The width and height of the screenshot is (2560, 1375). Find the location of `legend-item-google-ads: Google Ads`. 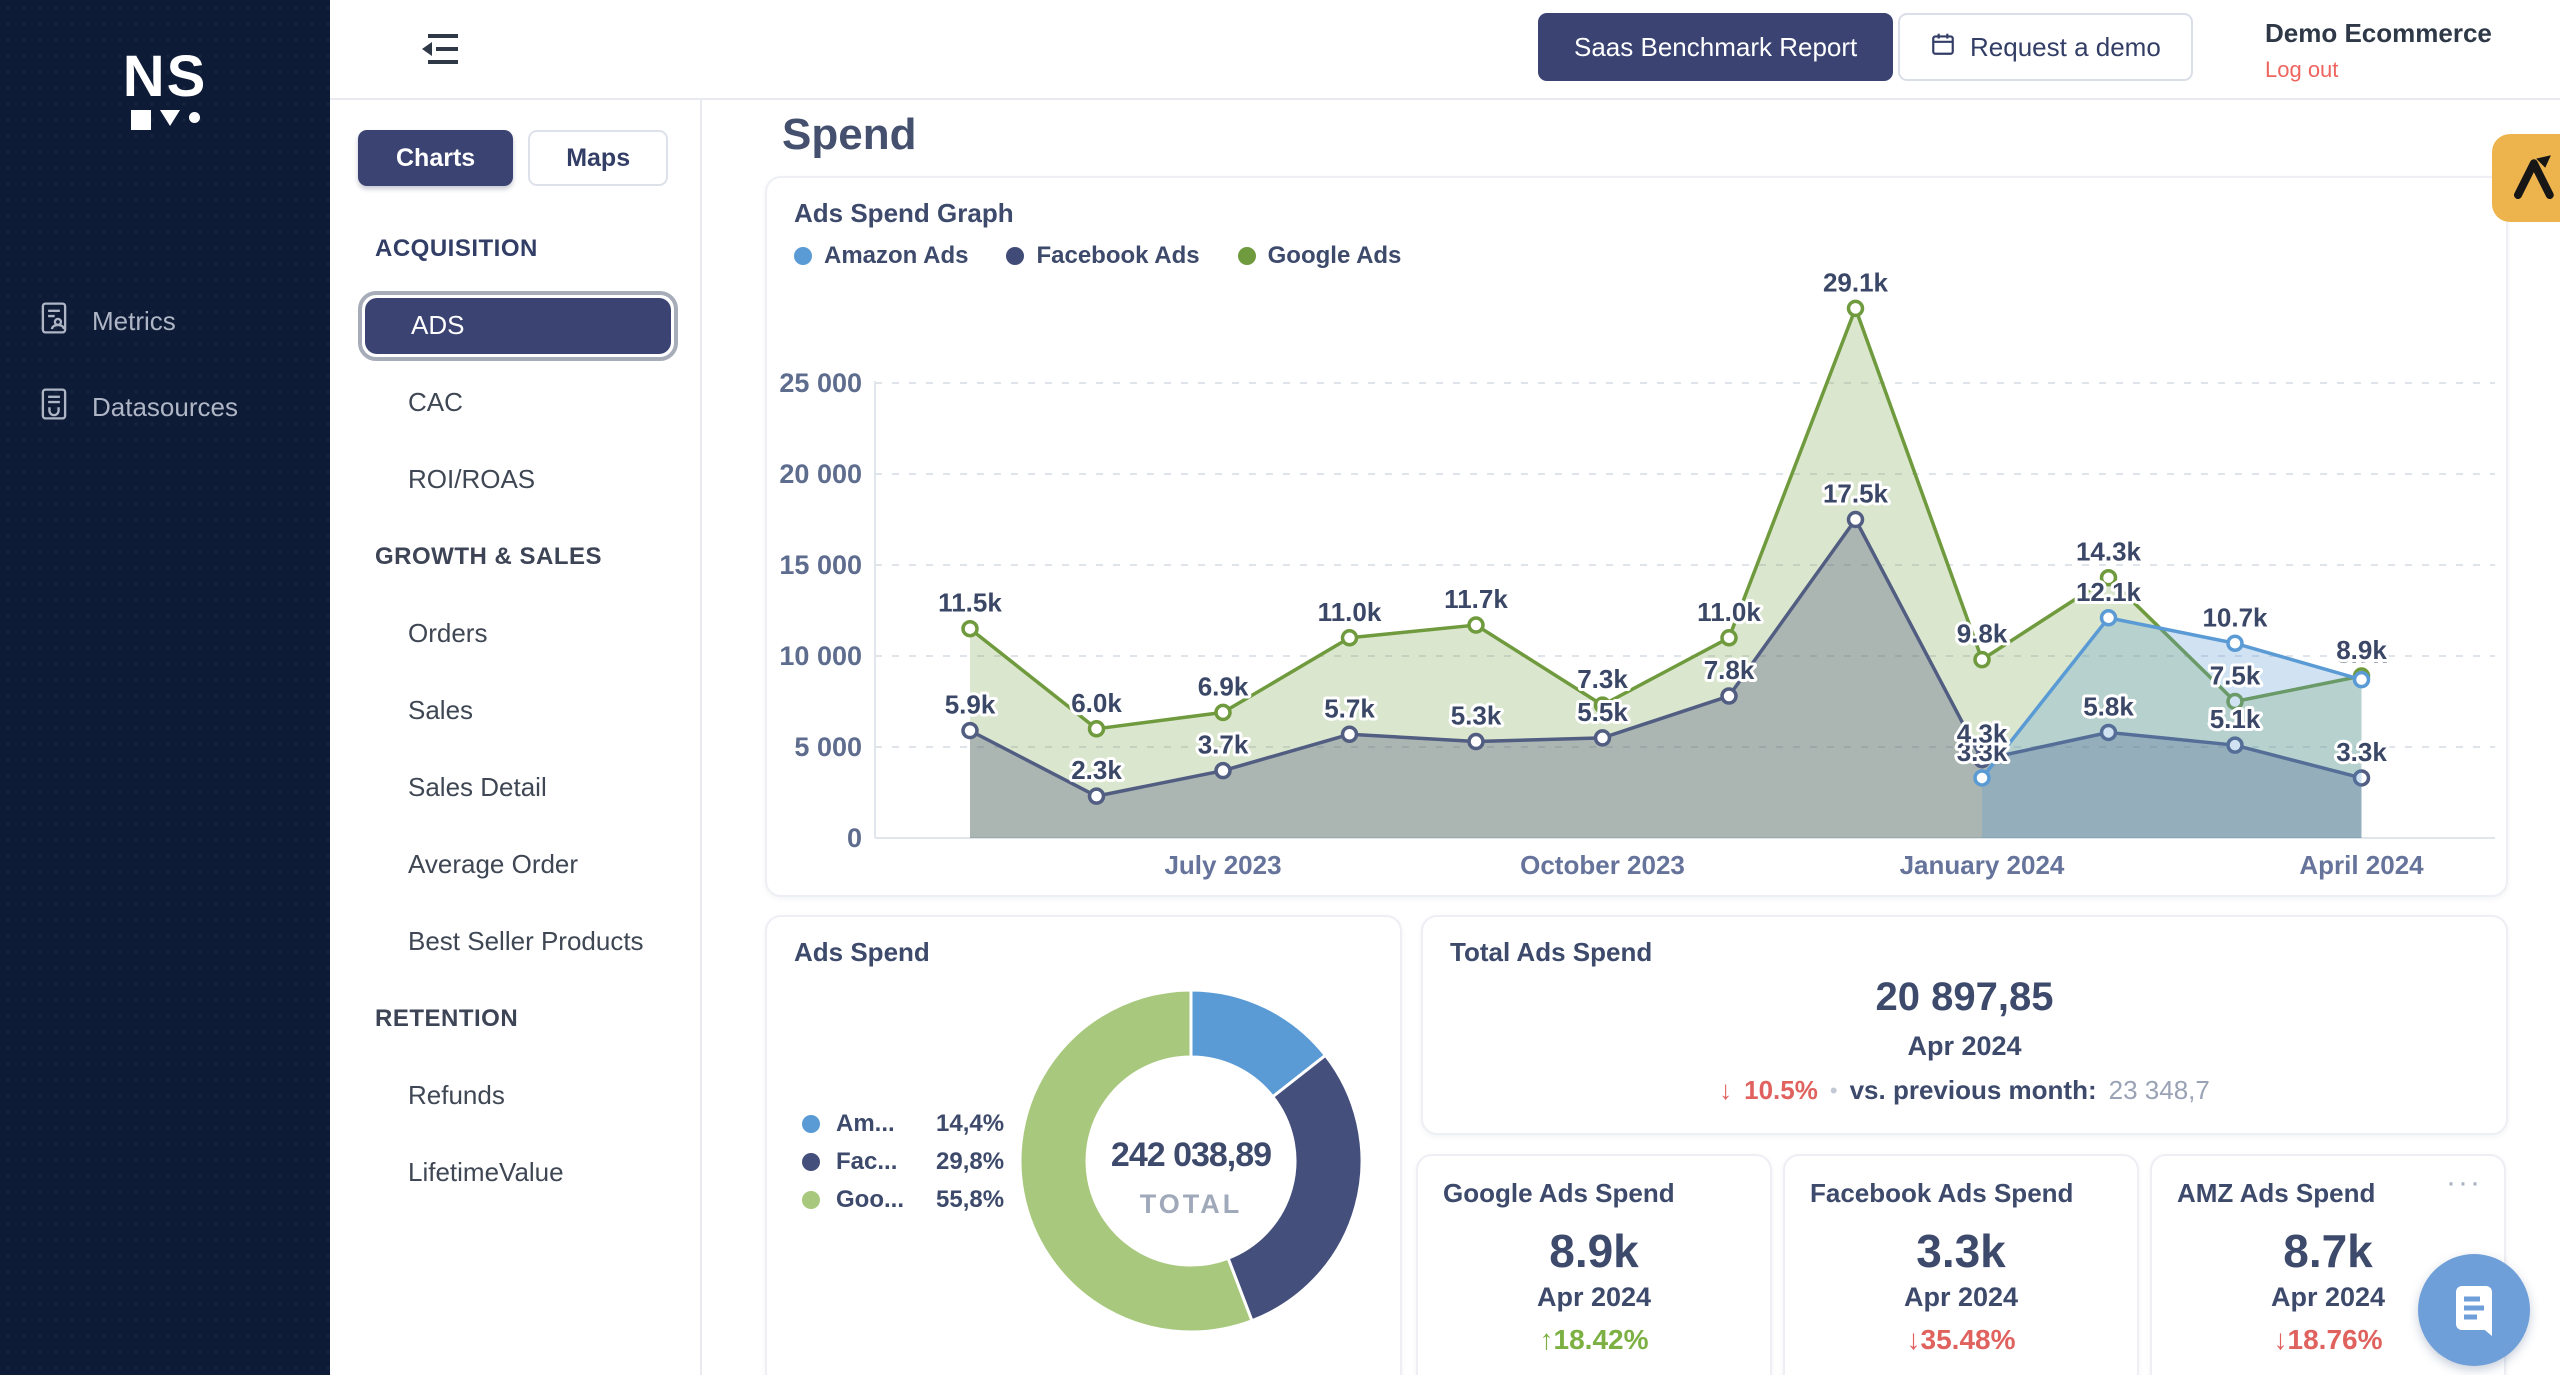

legend-item-google-ads: Google Ads is located at coordinates (1319, 256).